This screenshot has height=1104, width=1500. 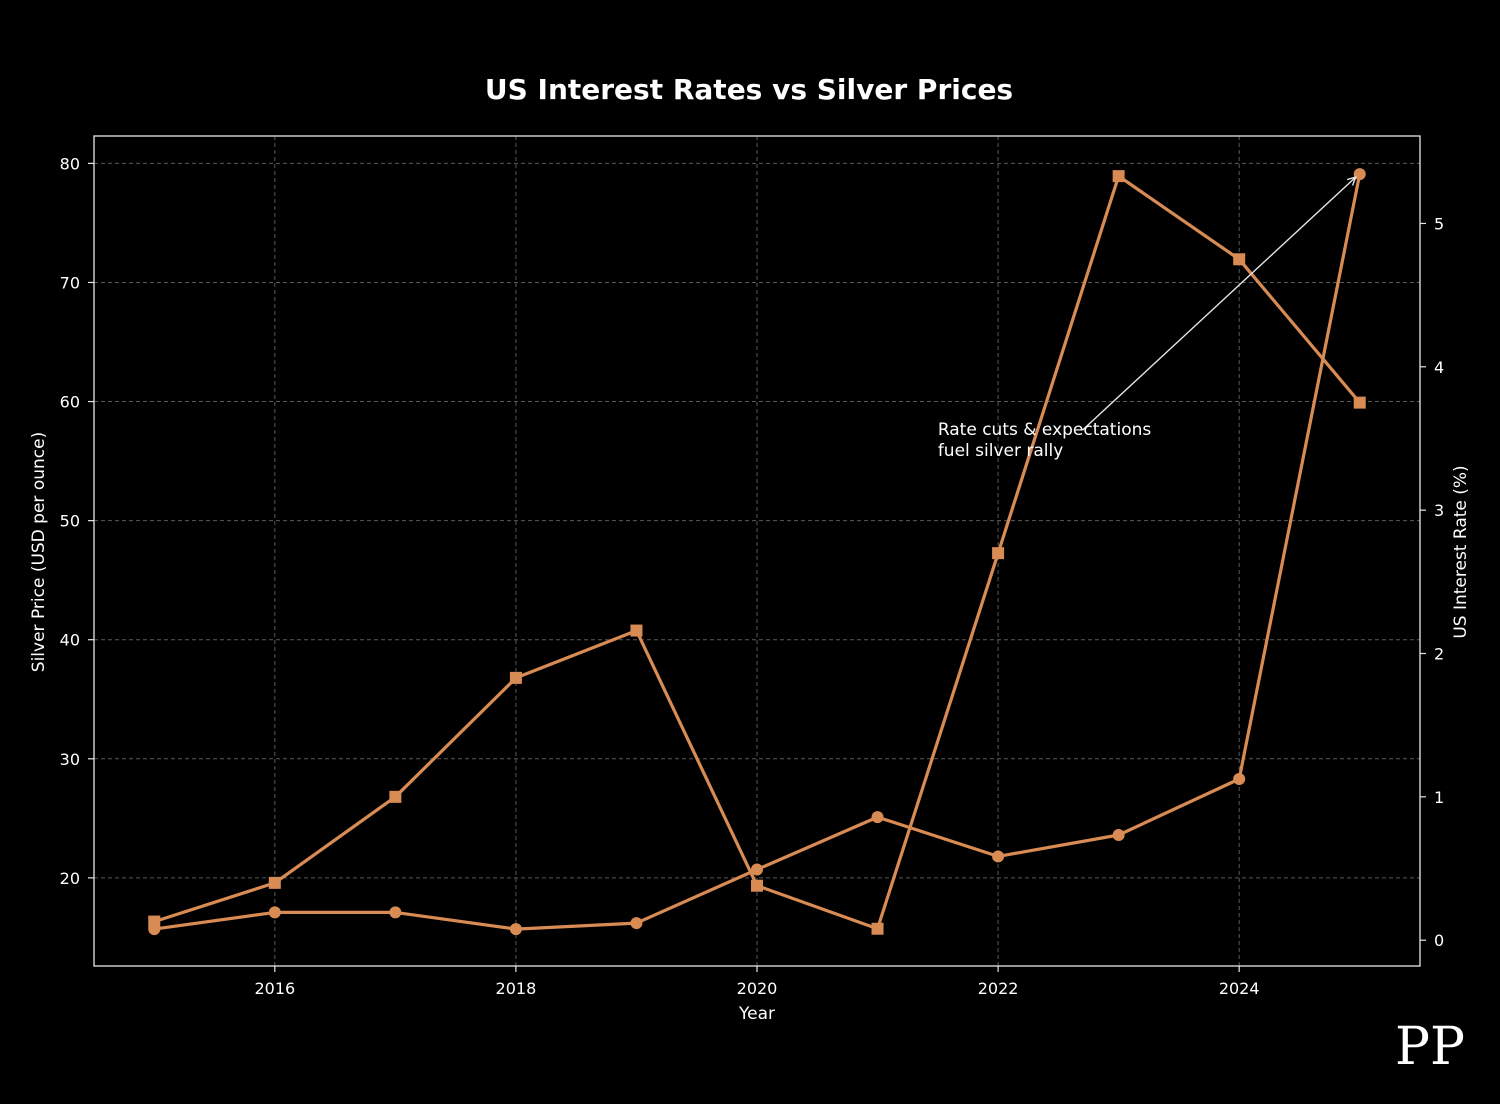 I want to click on y-tick-label: 70, so click(x=70, y=282).